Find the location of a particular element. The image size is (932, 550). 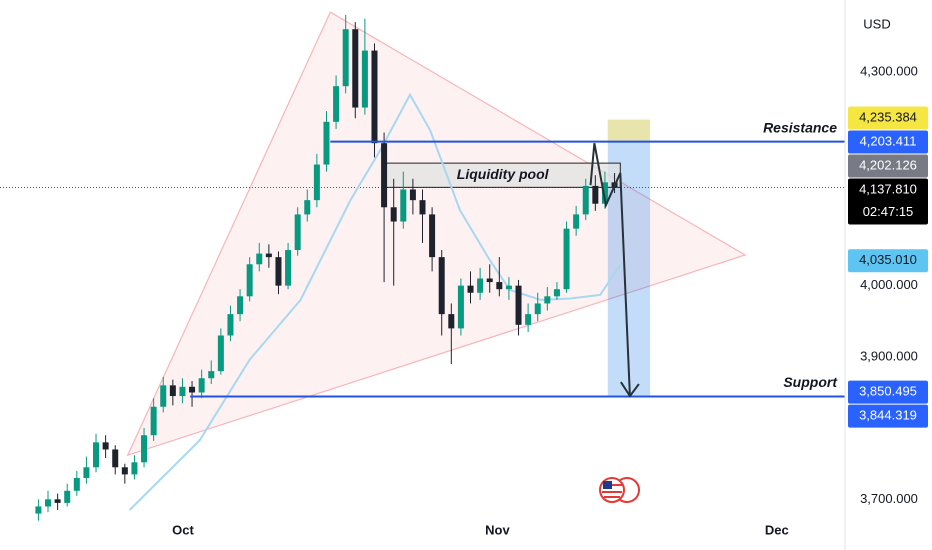

liquidity-zone is located at coordinates (502, 175).